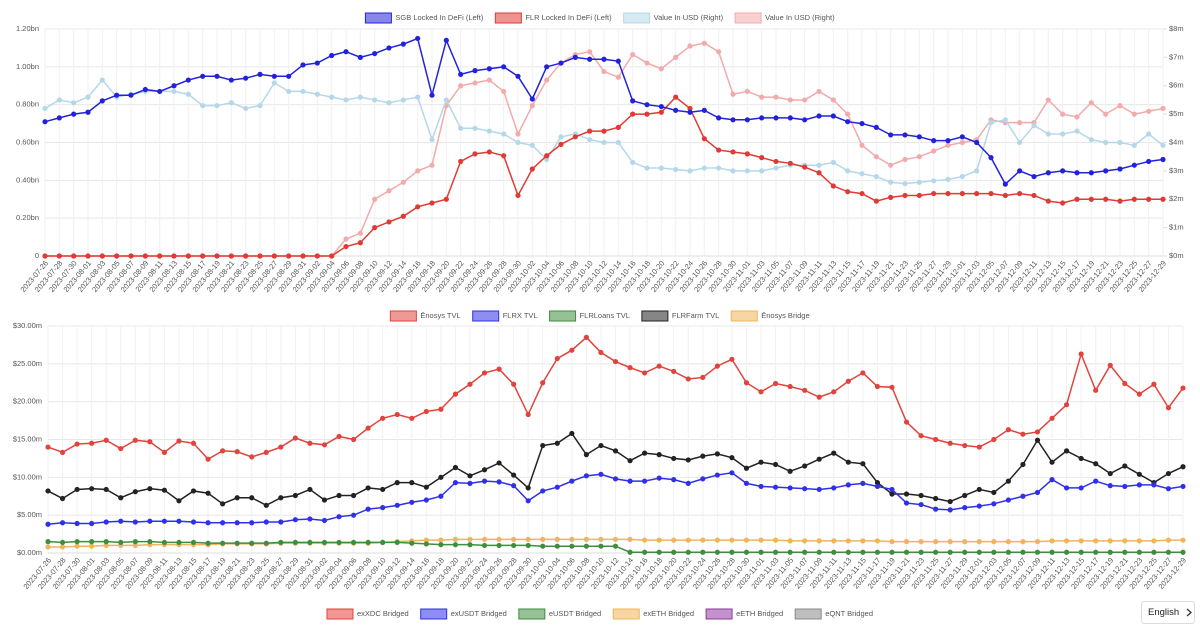  I want to click on legend-label: exETH Bridged, so click(668, 613).